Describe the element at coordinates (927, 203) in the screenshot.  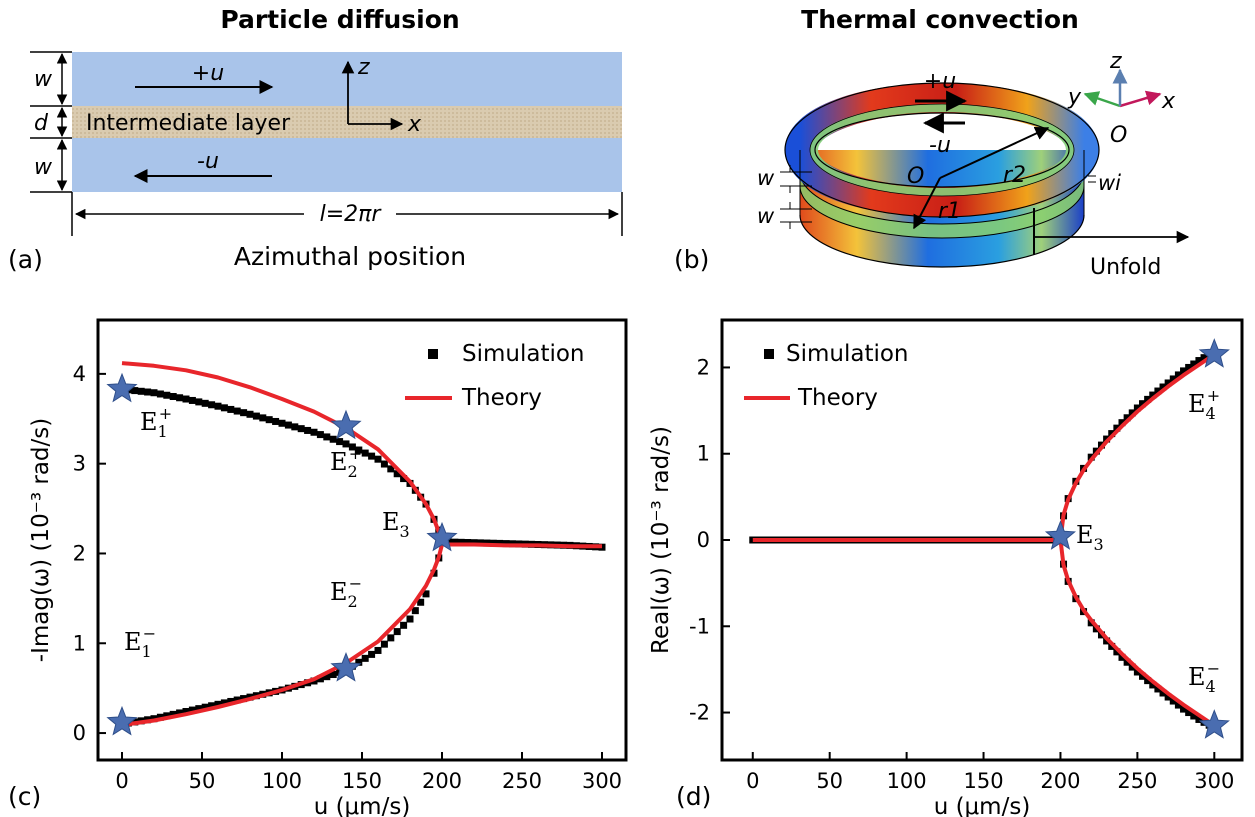
I see `r1-arrow` at that location.